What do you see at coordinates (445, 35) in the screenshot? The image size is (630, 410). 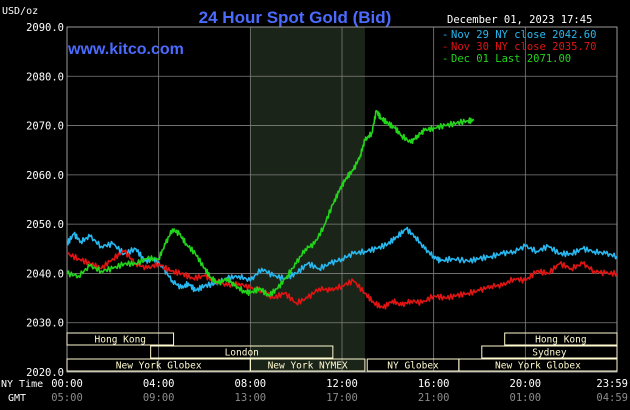 I see `legend-dash-nov29: -` at bounding box center [445, 35].